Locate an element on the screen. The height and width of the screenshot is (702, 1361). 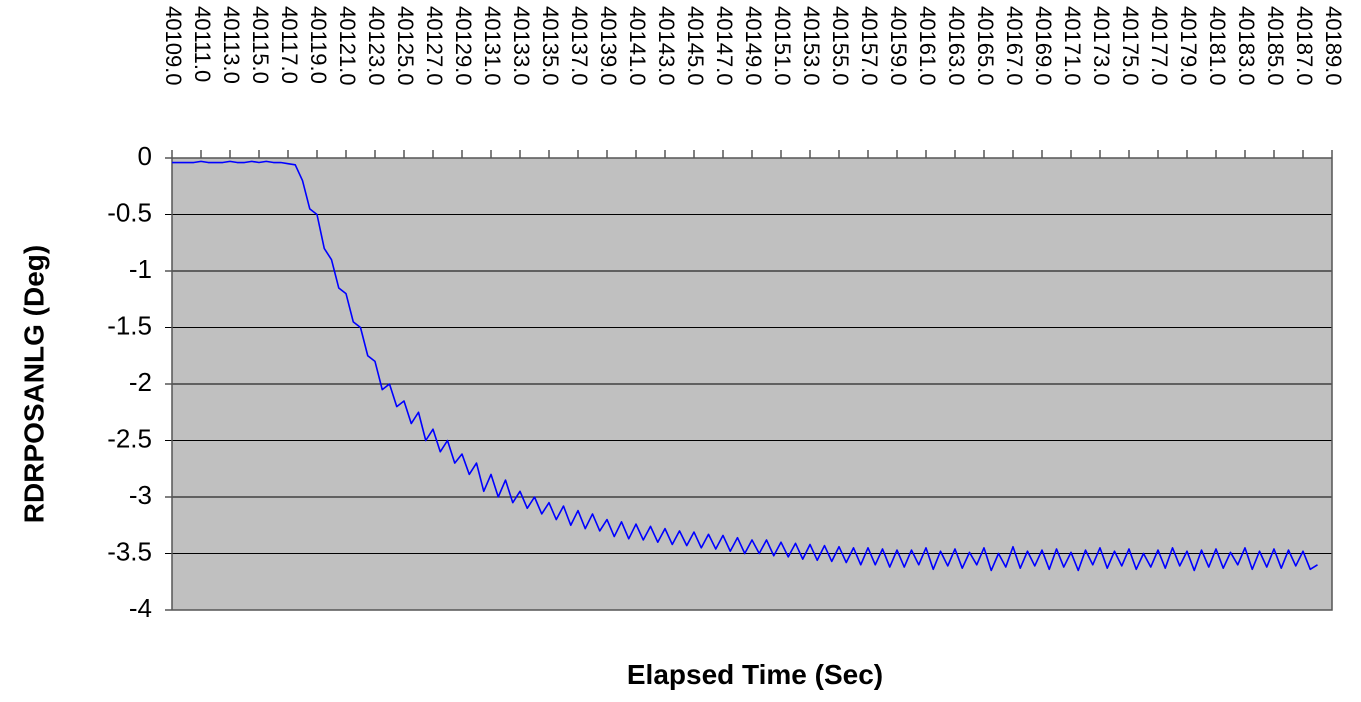
x-tick-label: 40179.0 is located at coordinates (1188, 46).